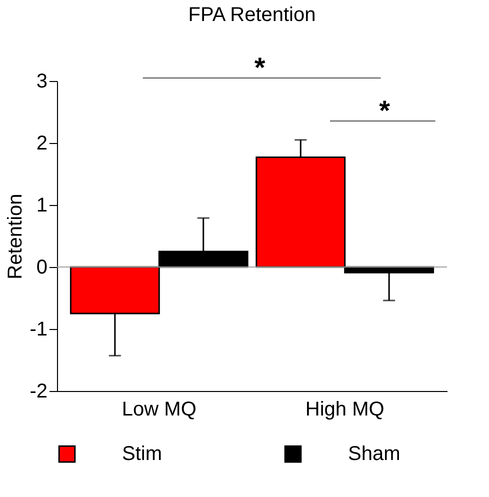 This screenshot has height=497, width=489. I want to click on legend-label: Sham, so click(374, 454).